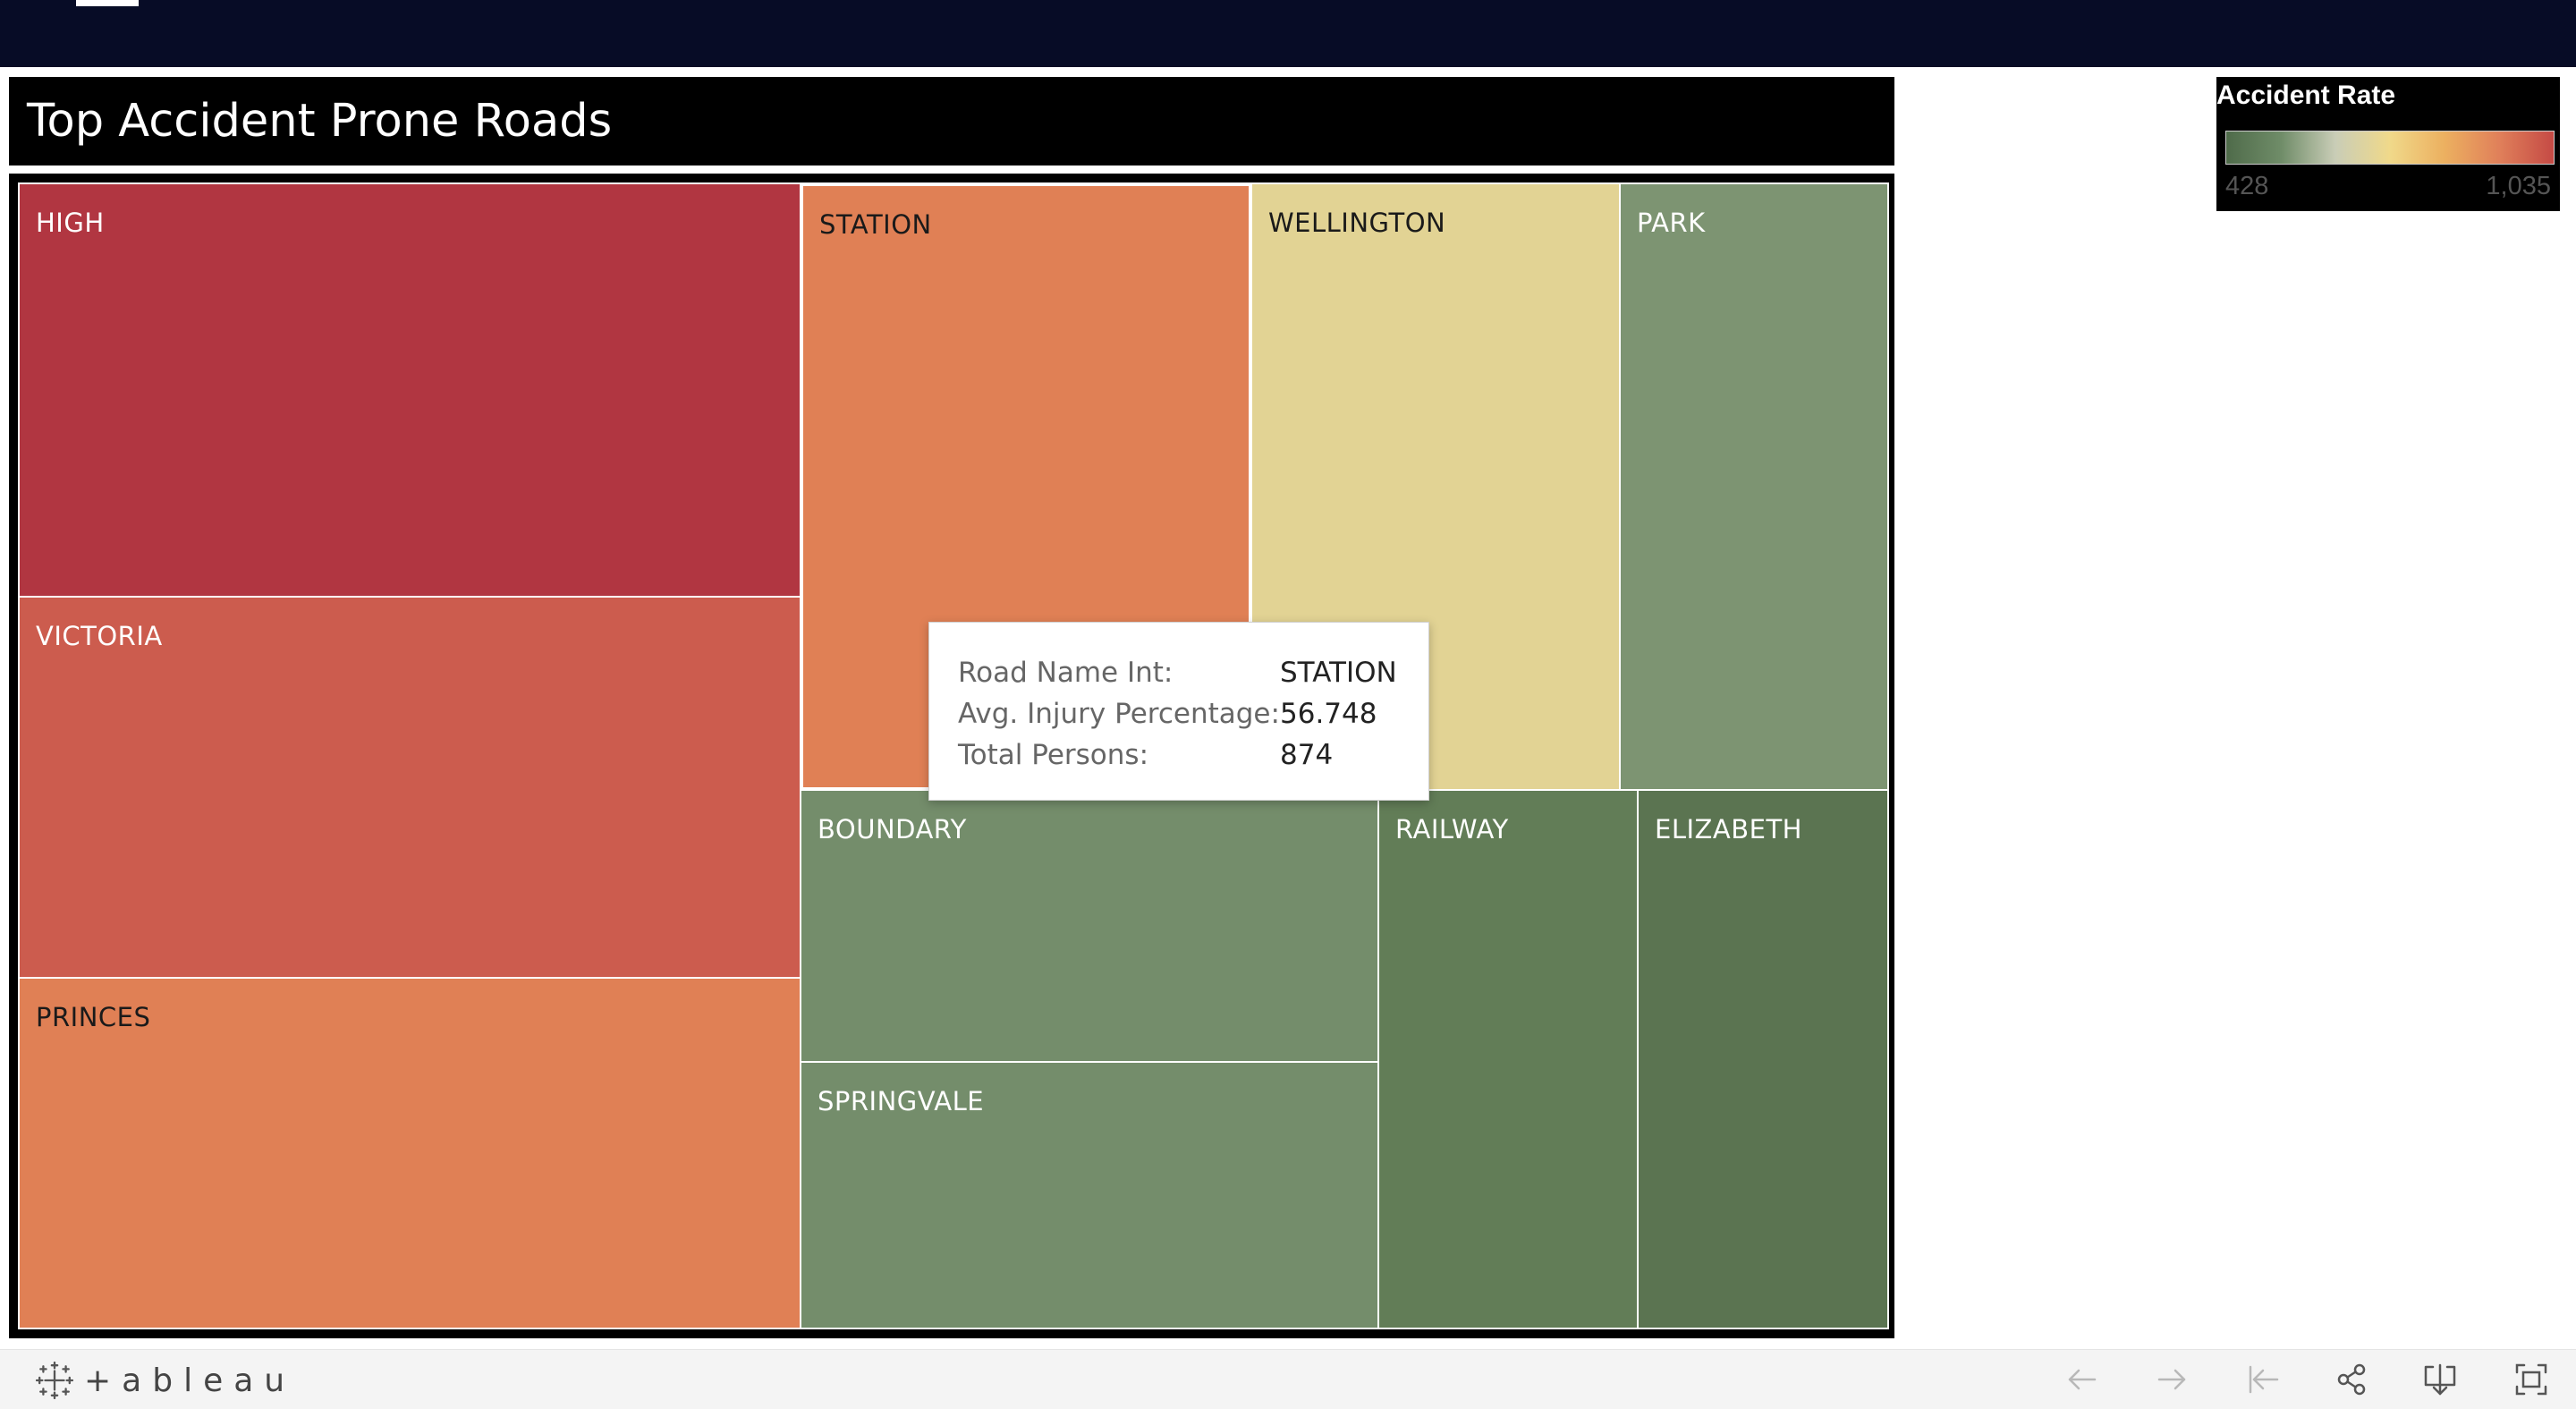  What do you see at coordinates (1066, 673) in the screenshot?
I see `tooltip-key: Road Name Int:` at bounding box center [1066, 673].